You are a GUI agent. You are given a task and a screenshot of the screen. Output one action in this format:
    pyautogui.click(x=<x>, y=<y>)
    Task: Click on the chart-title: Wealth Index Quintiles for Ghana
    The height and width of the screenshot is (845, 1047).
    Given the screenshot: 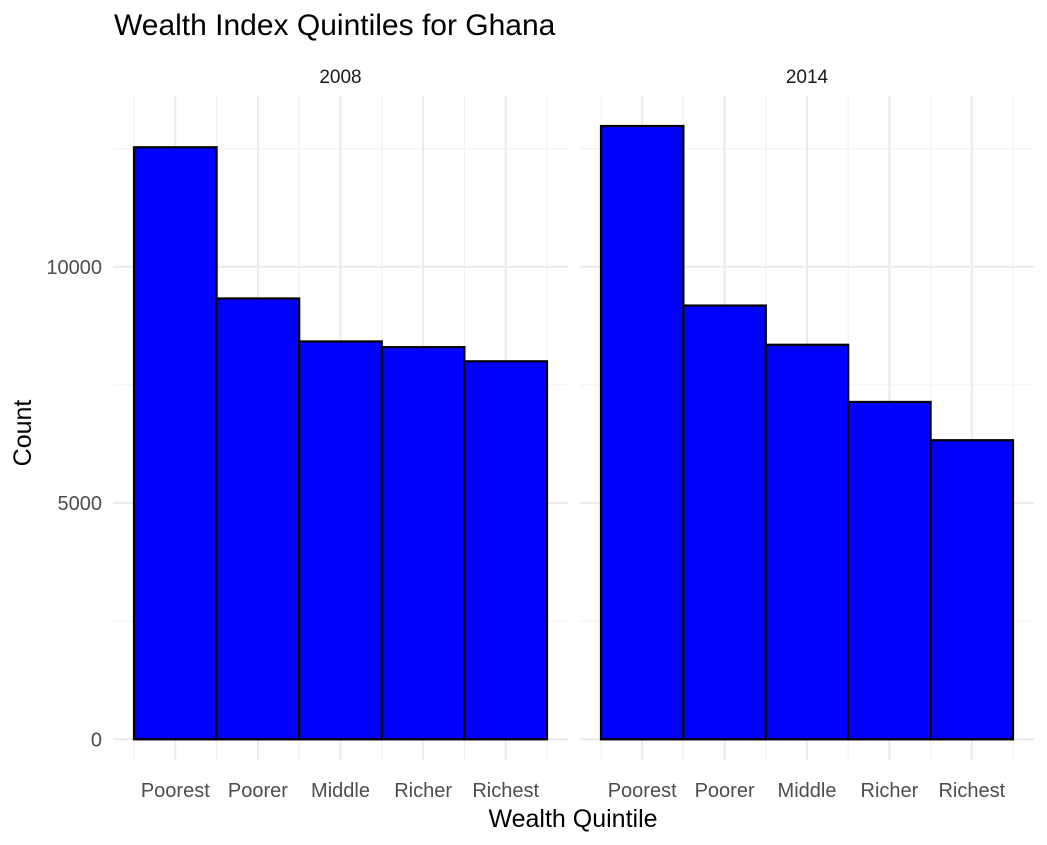 What is the action you would take?
    pyautogui.click(x=335, y=25)
    